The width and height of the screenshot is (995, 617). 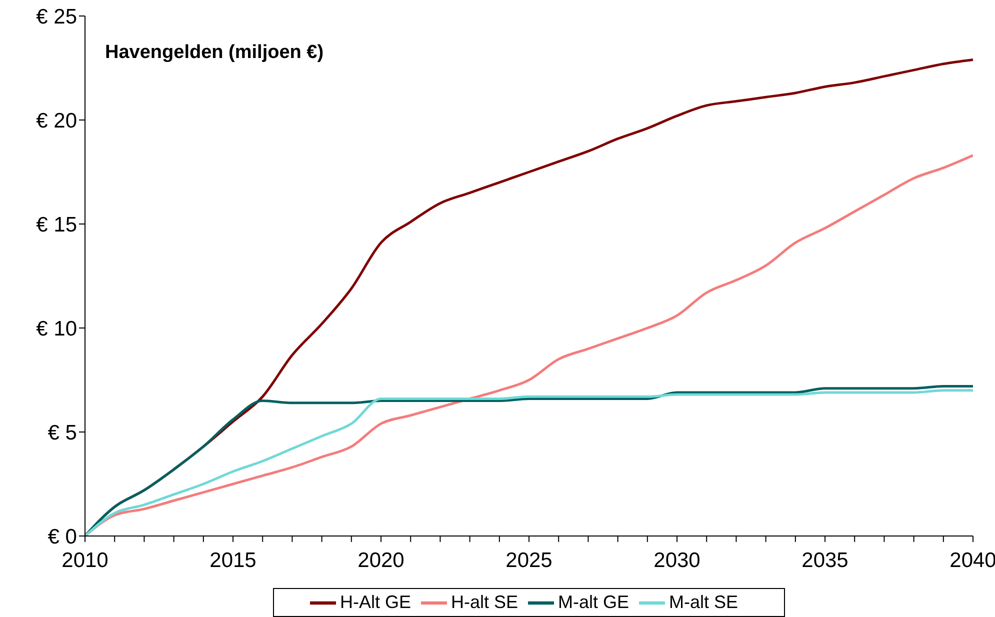 I want to click on legend-label: H-alt SE, so click(x=484, y=602).